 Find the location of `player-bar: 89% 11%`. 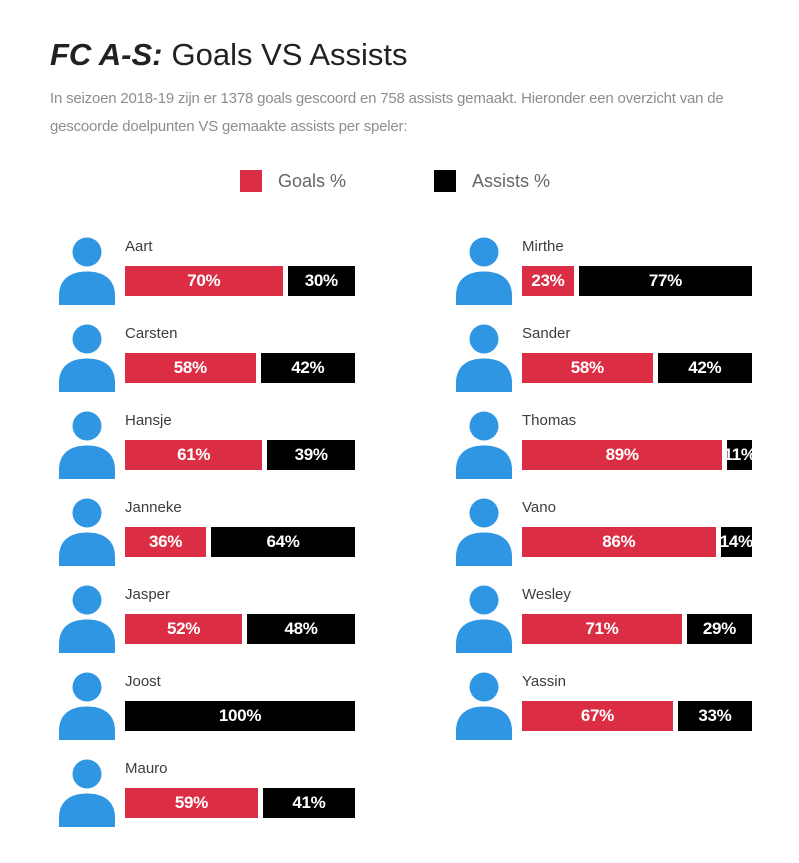

player-bar: 89% 11% is located at coordinates (637, 455).